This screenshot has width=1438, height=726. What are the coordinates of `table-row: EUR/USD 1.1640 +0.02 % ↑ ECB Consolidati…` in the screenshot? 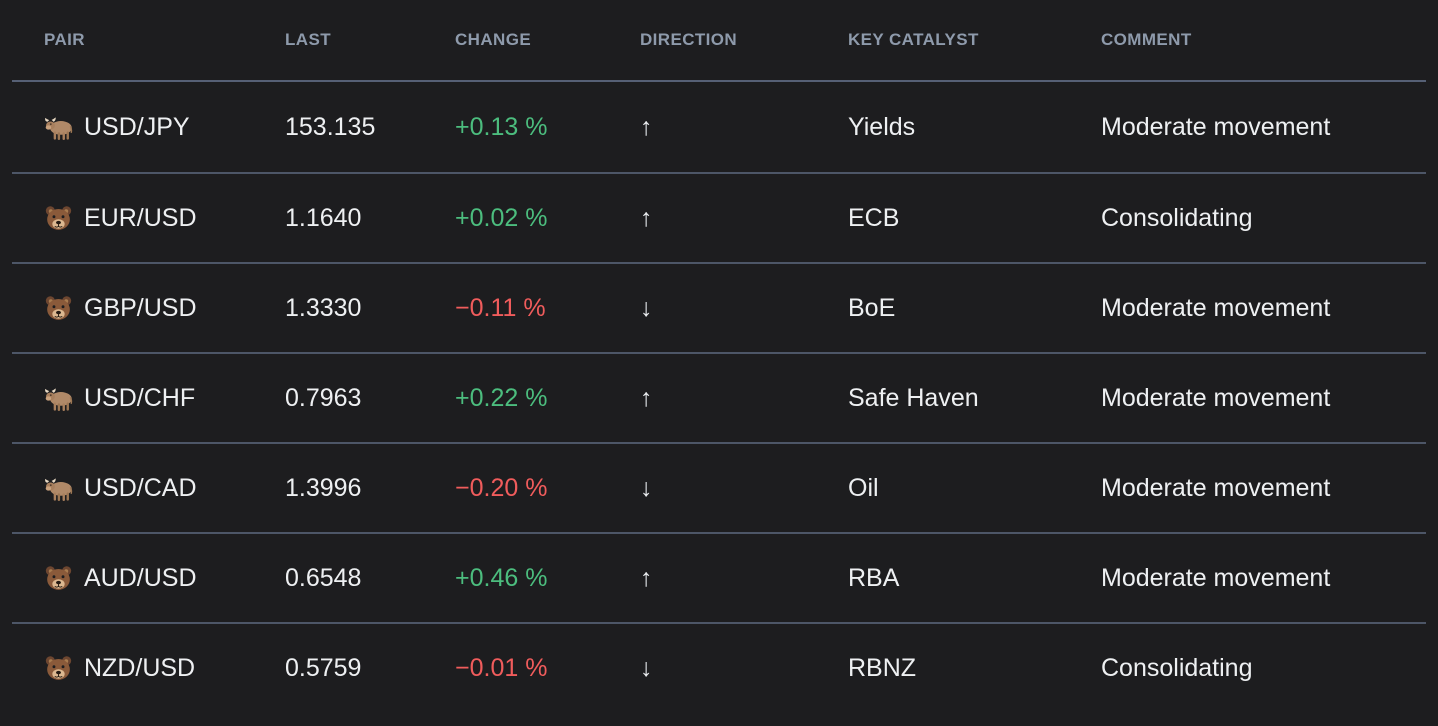 It's located at (719, 217).